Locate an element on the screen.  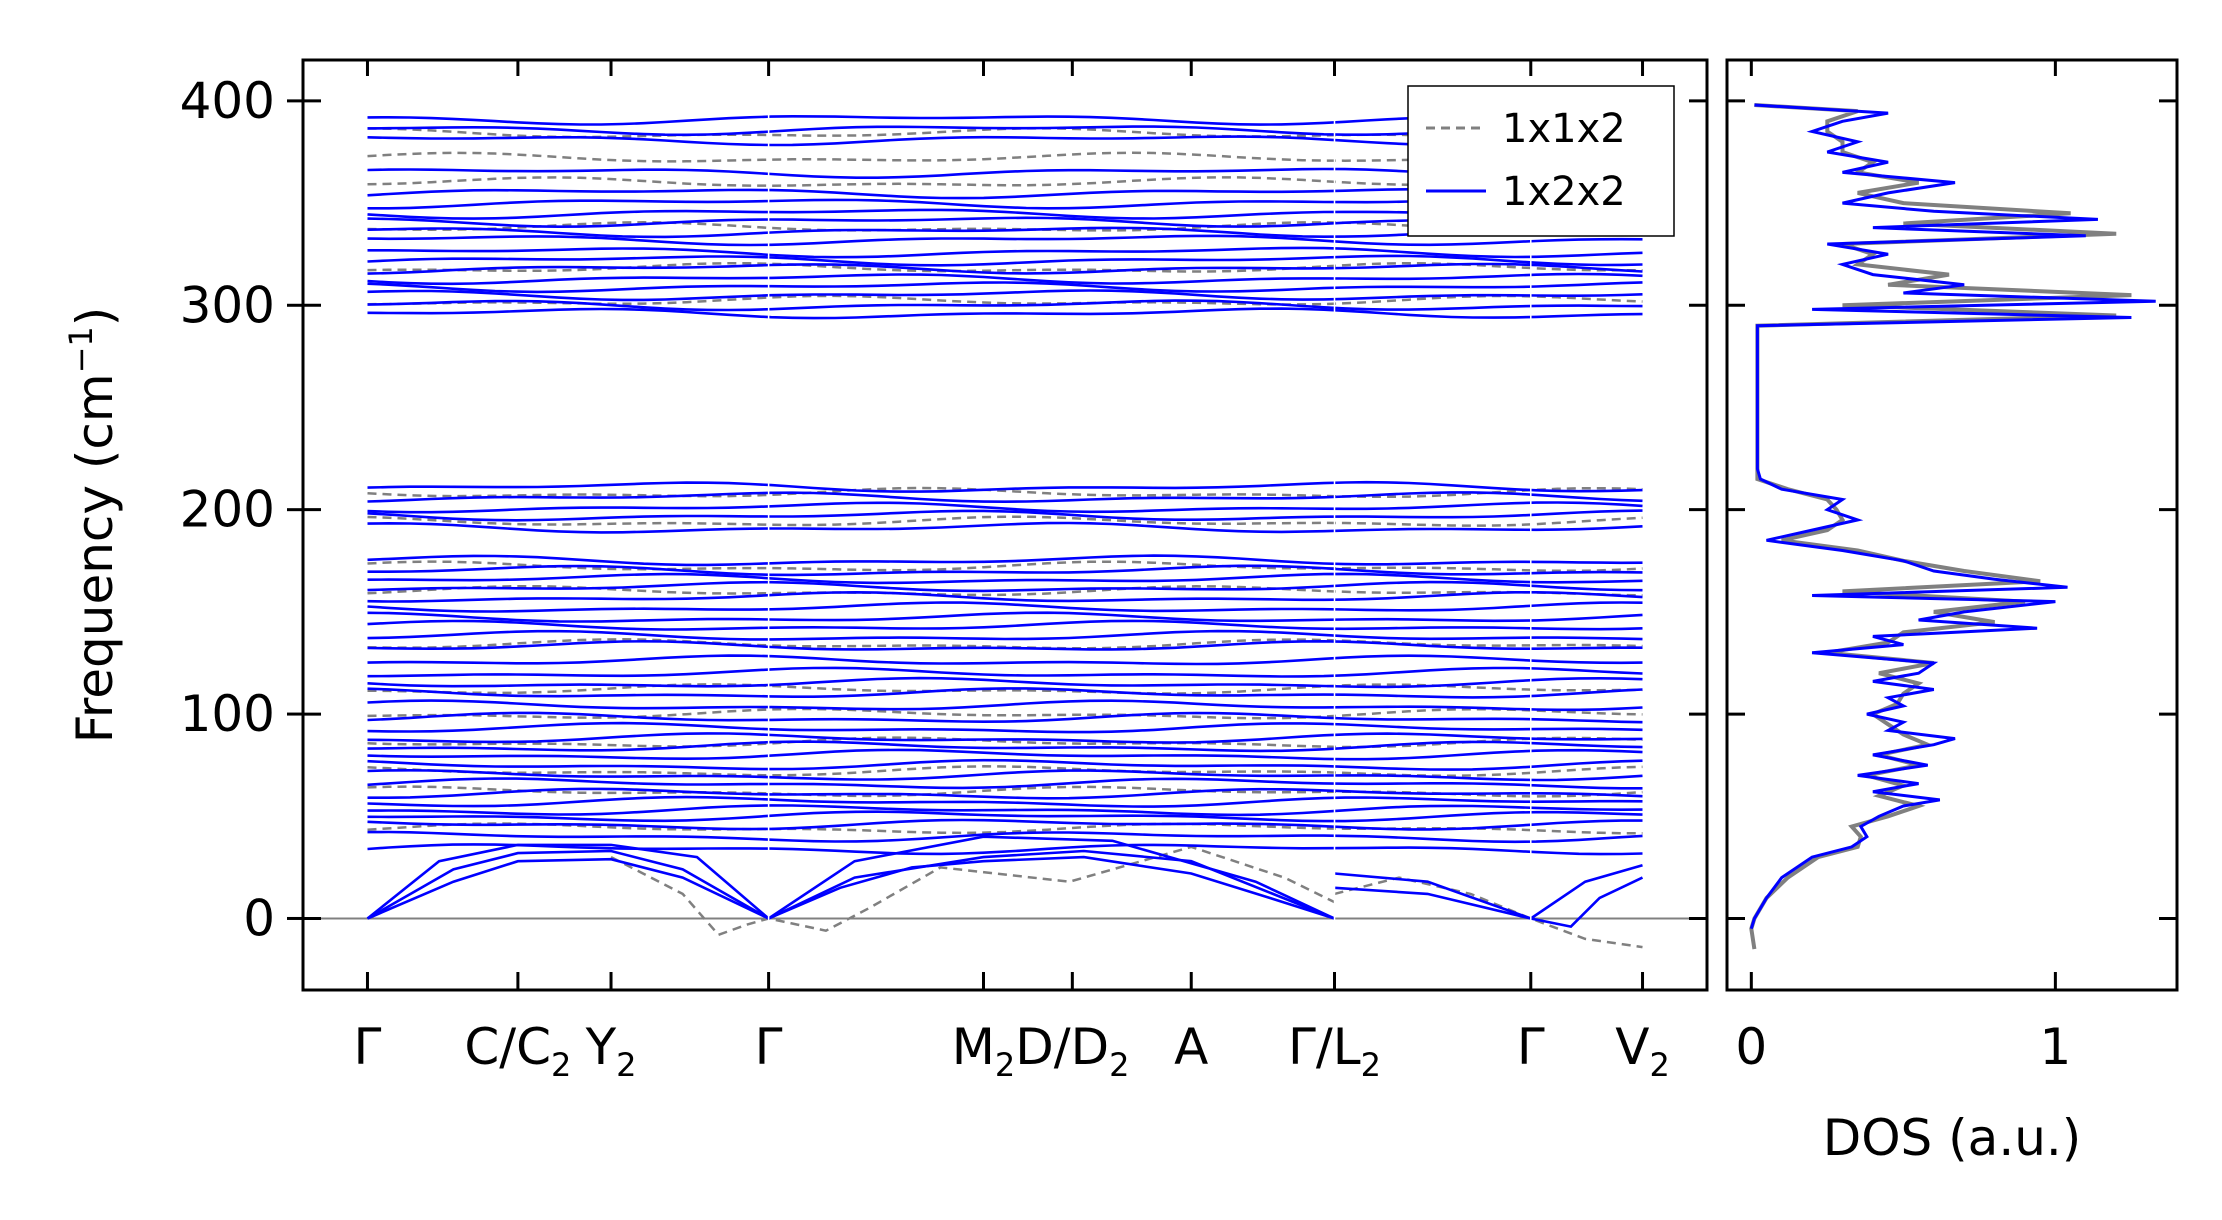
frequency-tick-label: 100 is located at coordinates (227, 714).